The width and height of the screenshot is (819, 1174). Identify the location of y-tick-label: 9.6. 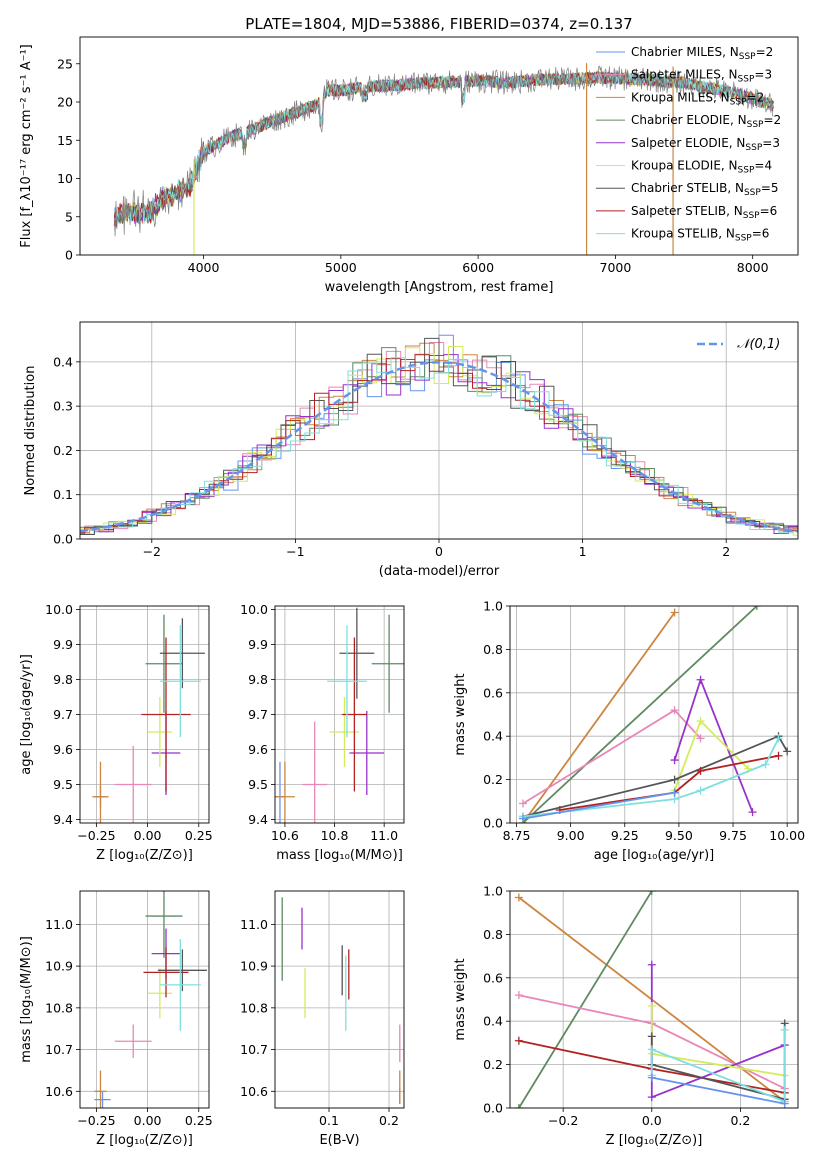
(63, 749).